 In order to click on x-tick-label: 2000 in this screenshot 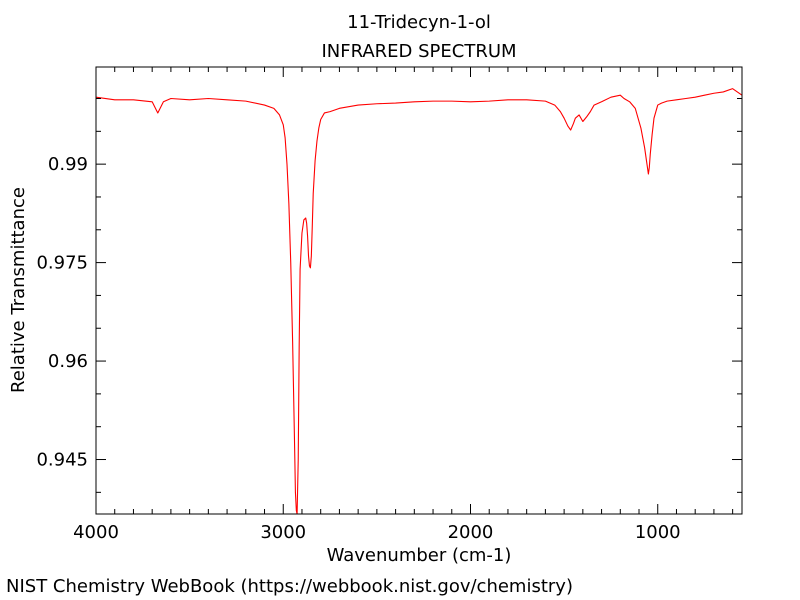, I will do `click(471, 532)`.